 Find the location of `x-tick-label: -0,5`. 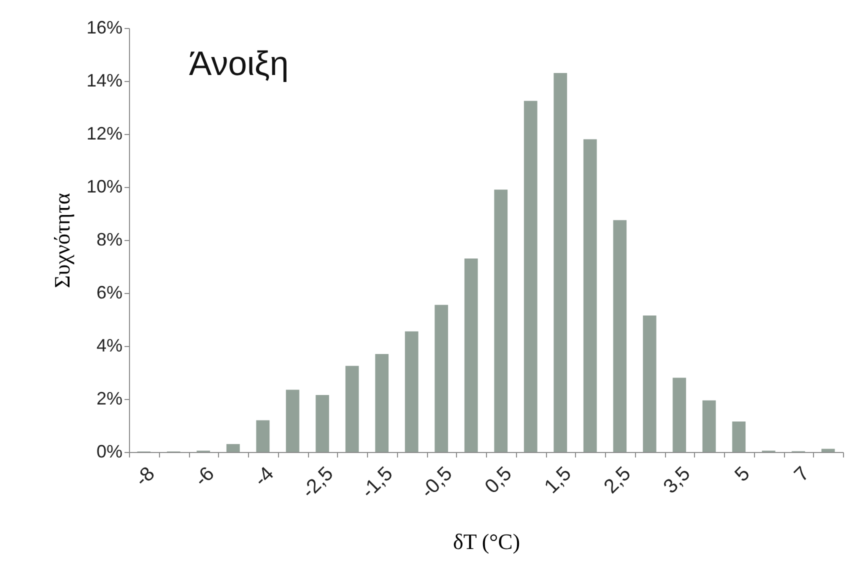

x-tick-label: -0,5 is located at coordinates (436, 482).